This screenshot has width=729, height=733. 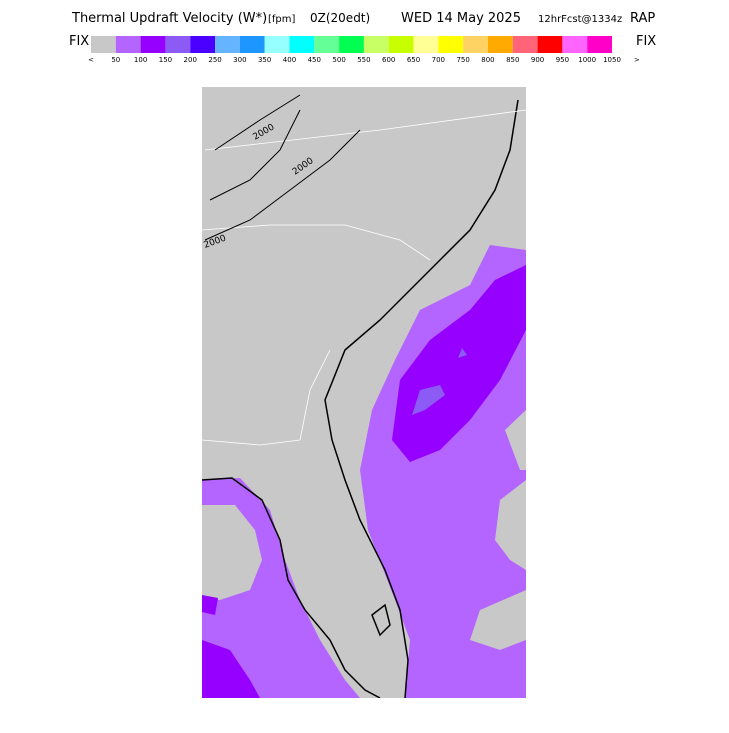 What do you see at coordinates (314, 60) in the screenshot?
I see `colorbar-label: 450` at bounding box center [314, 60].